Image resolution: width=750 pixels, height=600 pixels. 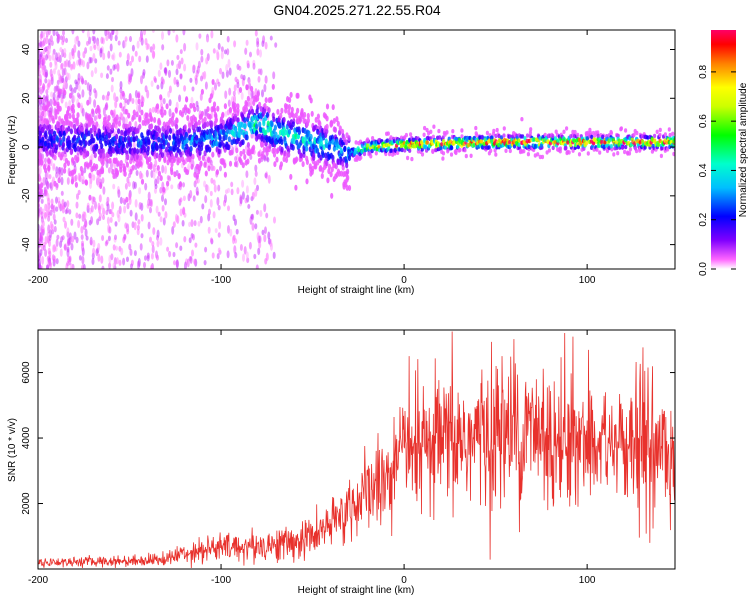 What do you see at coordinates (587, 280) in the screenshot?
I see `x-tick-label: 100` at bounding box center [587, 280].